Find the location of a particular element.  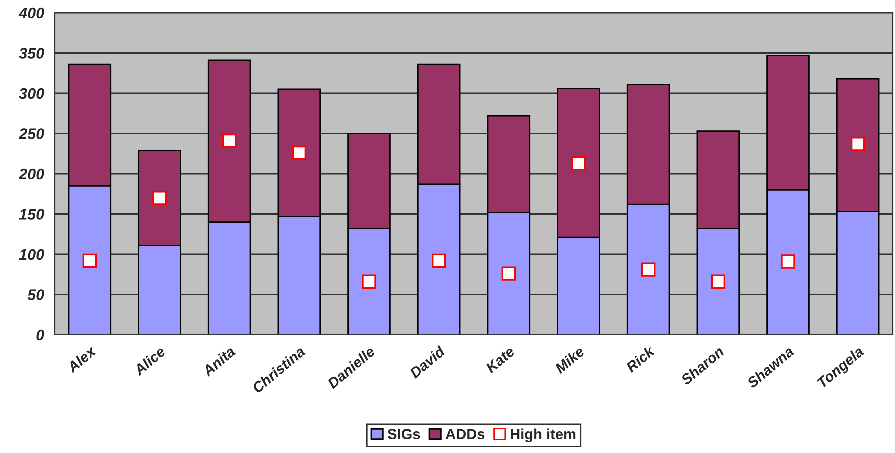

legend-label: ADDs is located at coordinates (465, 434).